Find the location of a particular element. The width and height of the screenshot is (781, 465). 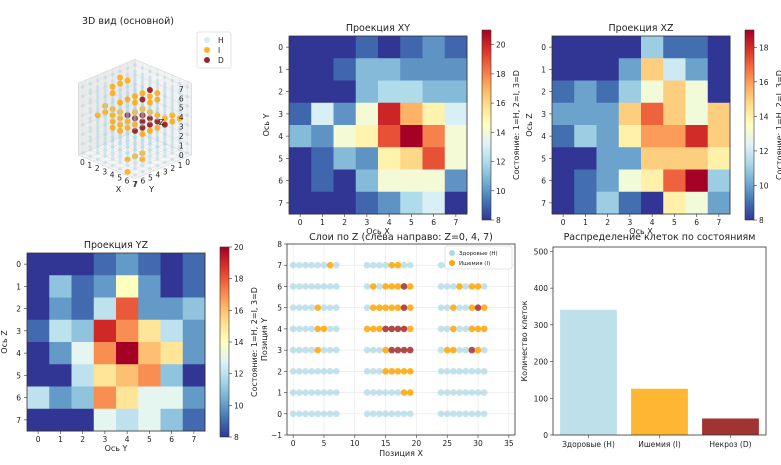

legend-label: Ишемия (I) is located at coordinates (474, 264).